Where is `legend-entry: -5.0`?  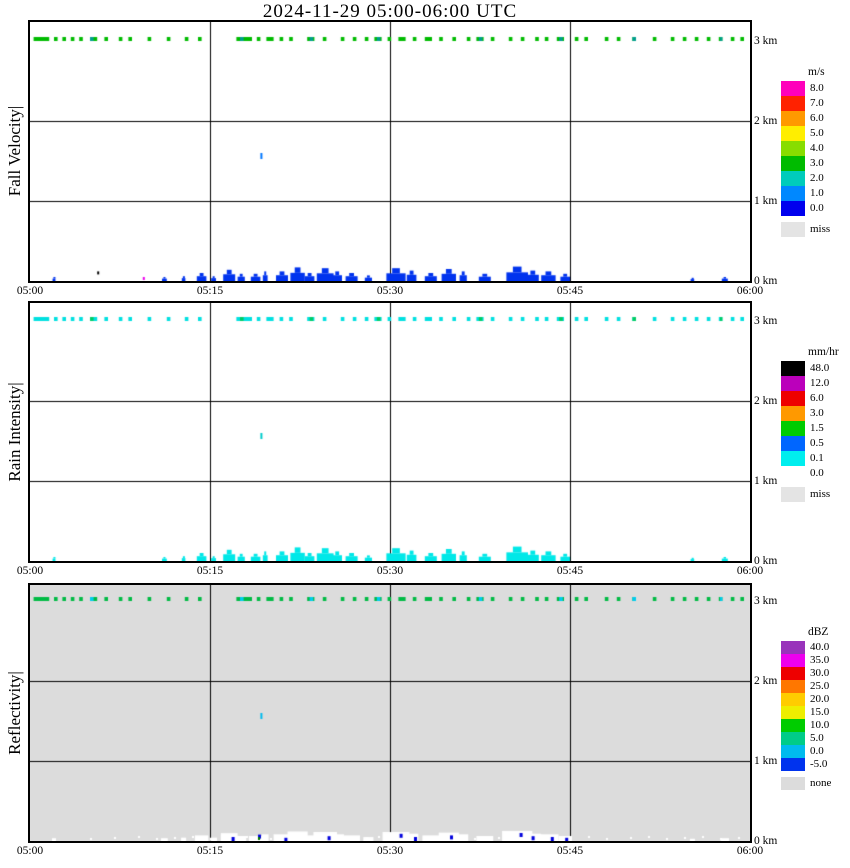
legend-entry: -5.0 is located at coordinates (815, 764).